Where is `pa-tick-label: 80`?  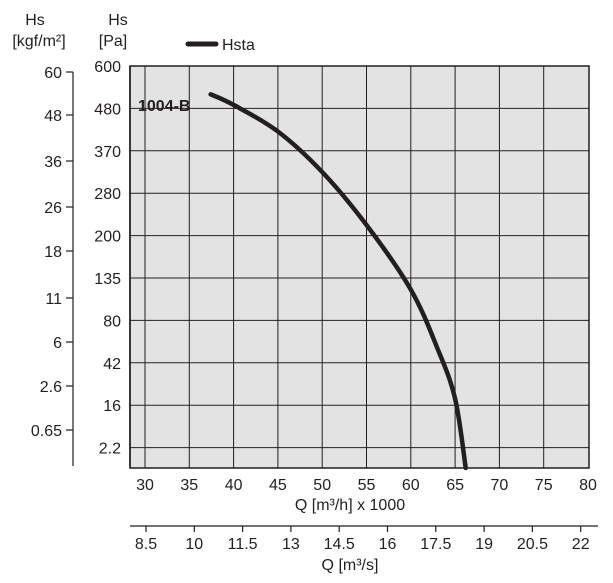
pa-tick-label: 80 is located at coordinates (112, 321).